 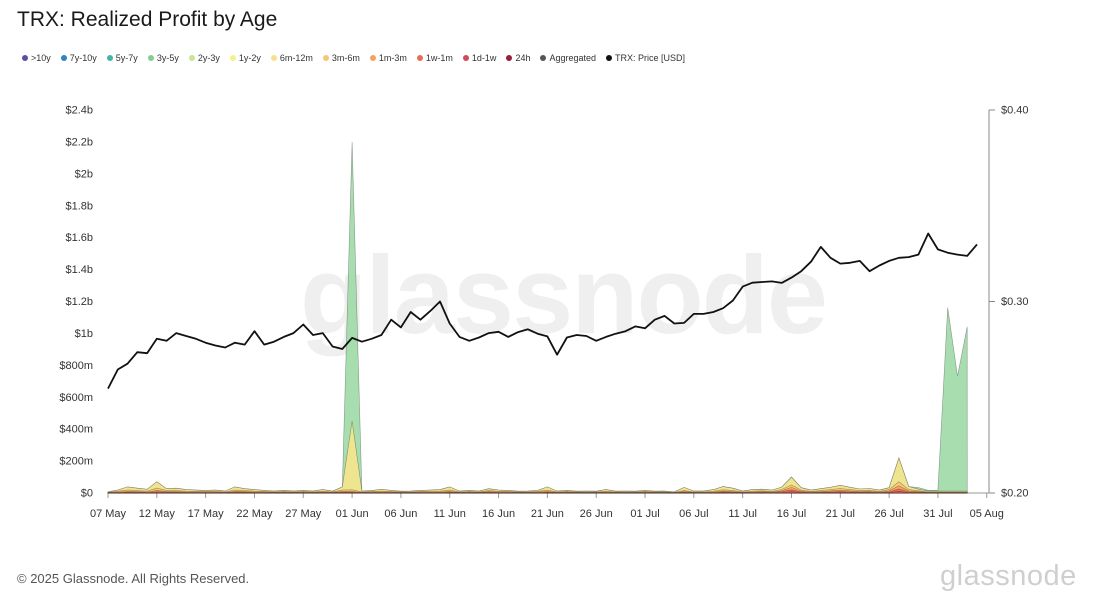 I want to click on watermark: glassnode, so click(x=564, y=295).